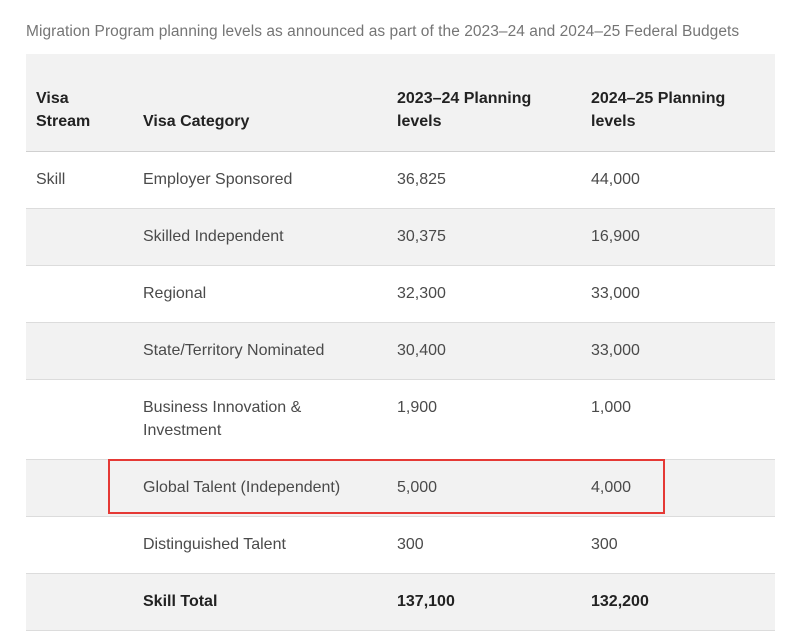 This screenshot has width=811, height=636. Describe the element at coordinates (484, 180) in the screenshot. I see `cell-planning-2023-24: 36,825` at that location.